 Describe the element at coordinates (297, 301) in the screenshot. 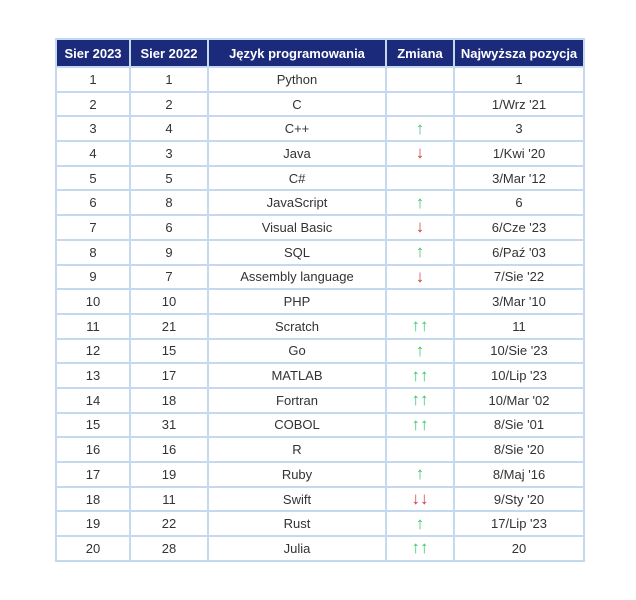

I see `table-cell: PHP` at that location.